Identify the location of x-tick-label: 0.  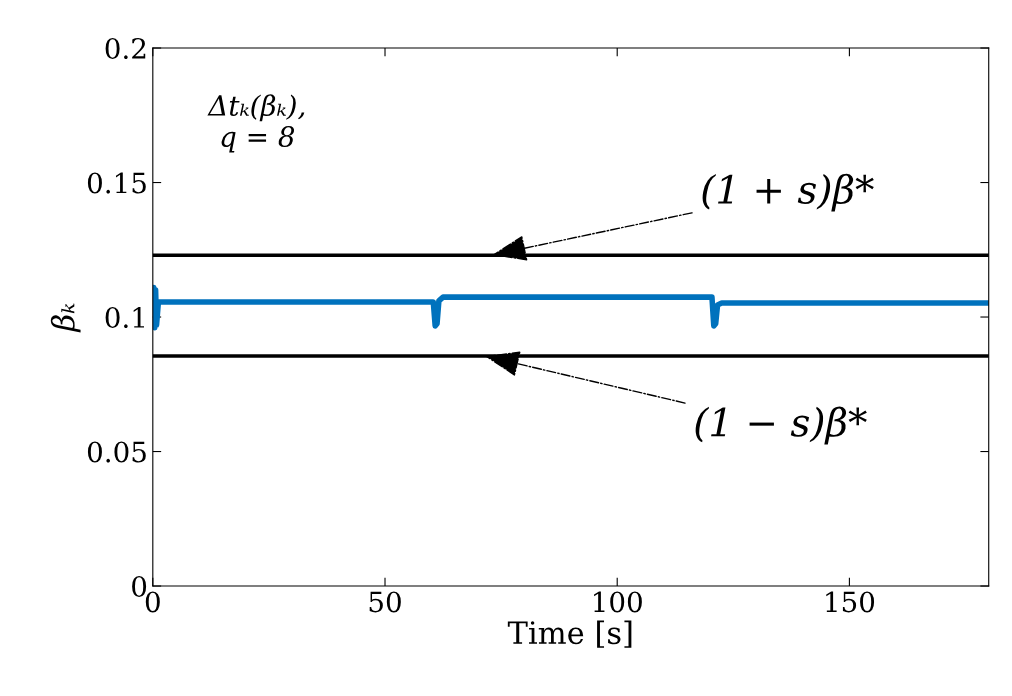
(152, 602).